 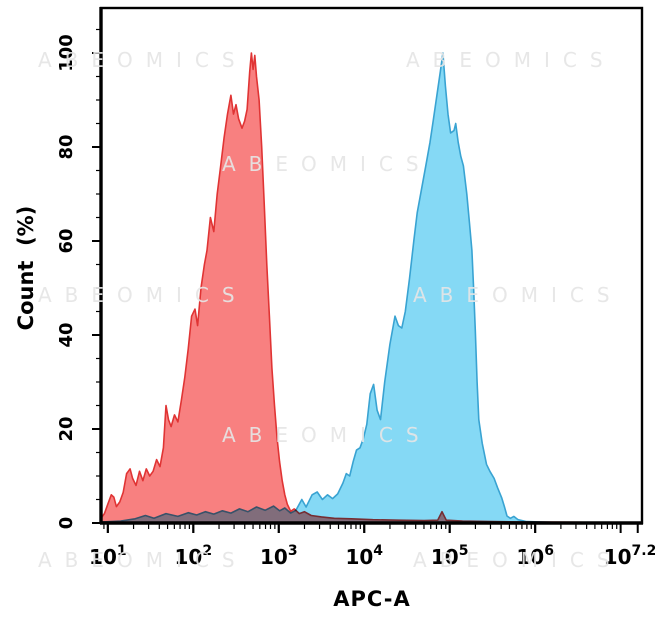 I want to click on x-axis-title: APC-A, so click(x=372, y=599).